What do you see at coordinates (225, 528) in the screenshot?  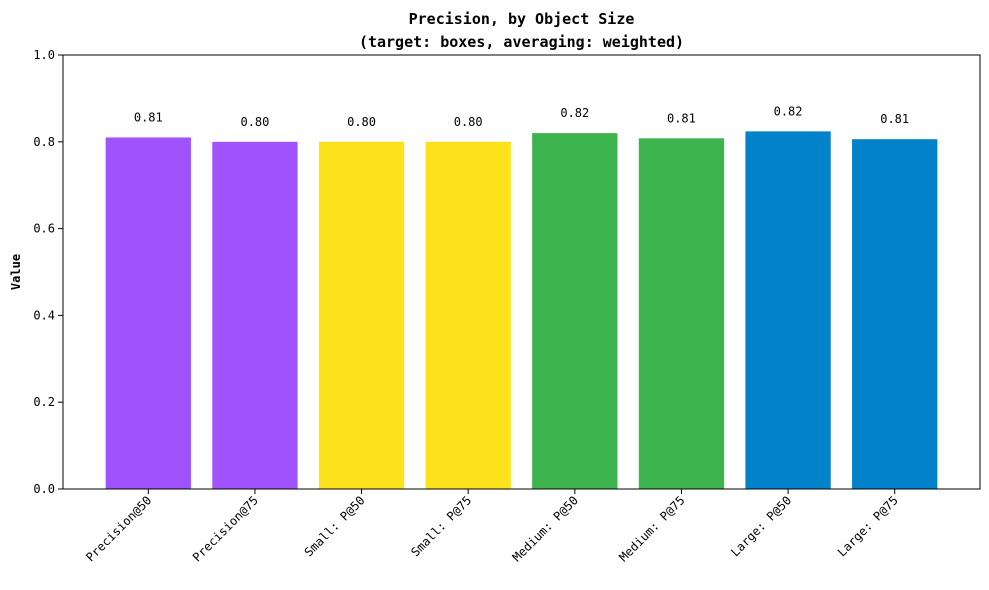 I see `x-tick-label: Precision@75` at bounding box center [225, 528].